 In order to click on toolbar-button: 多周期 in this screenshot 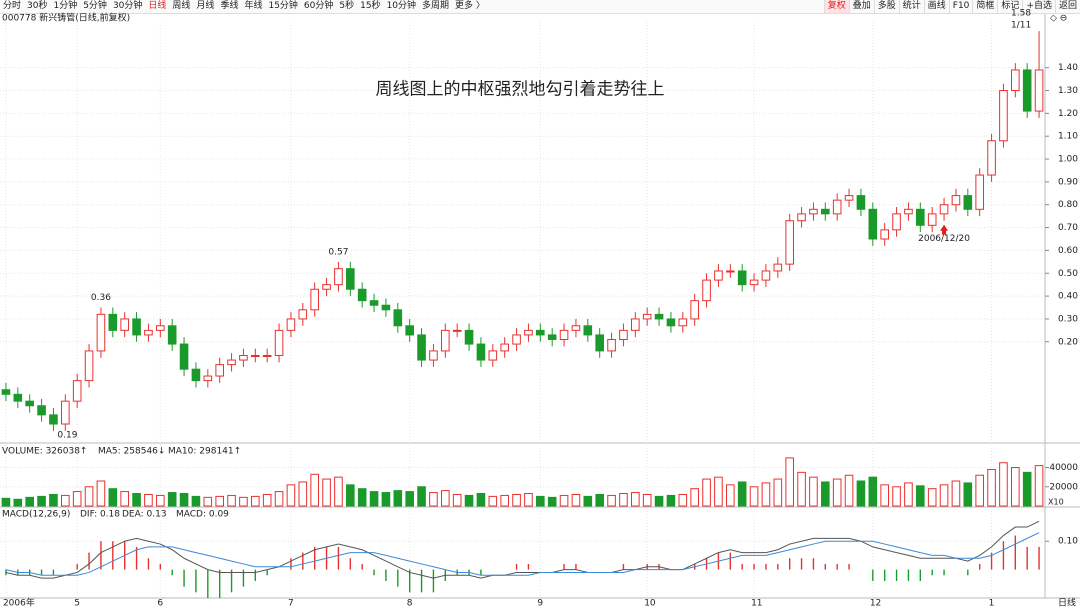, I will do `click(436, 6)`.